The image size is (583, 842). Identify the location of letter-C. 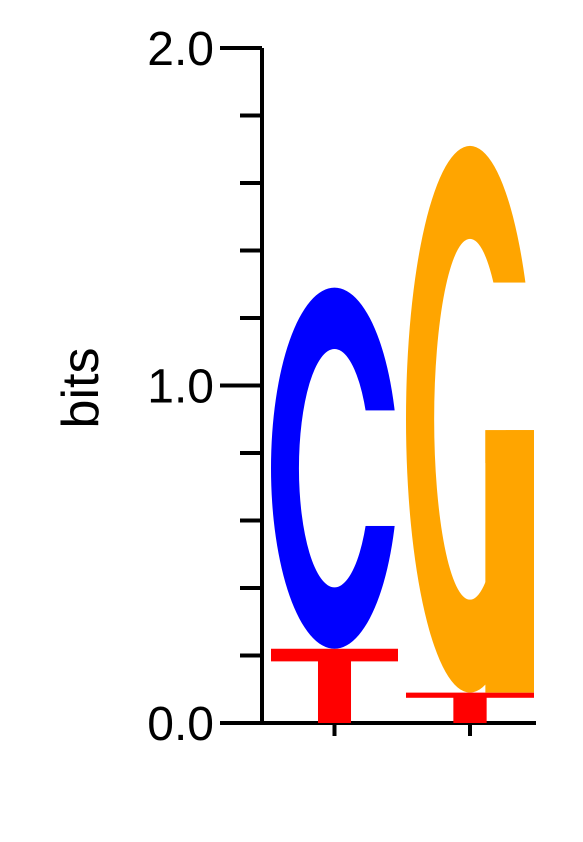
(335, 468).